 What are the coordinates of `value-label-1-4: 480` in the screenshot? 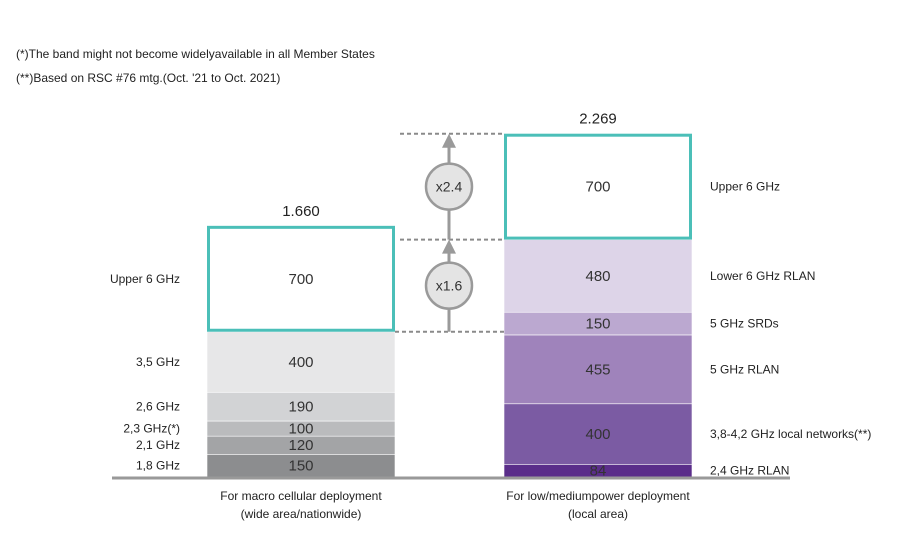 It's located at (597, 276).